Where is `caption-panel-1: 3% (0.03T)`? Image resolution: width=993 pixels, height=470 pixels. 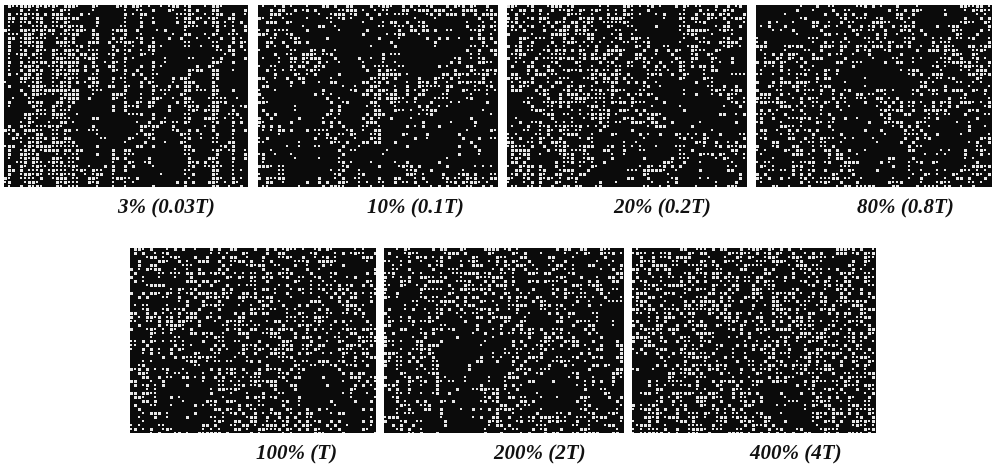
caption-panel-1: 3% (0.03T) is located at coordinates (166, 206).